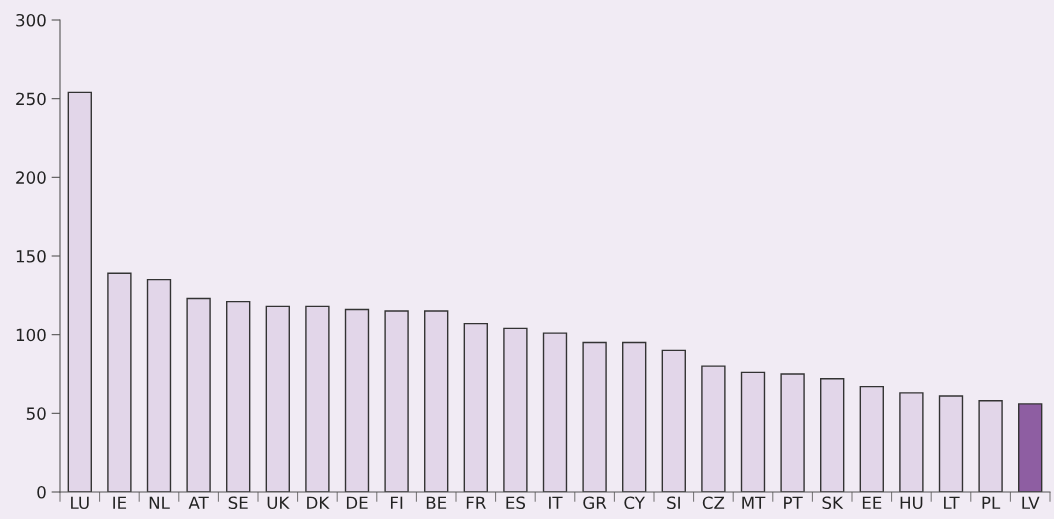 The height and width of the screenshot is (519, 1054). What do you see at coordinates (793, 502) in the screenshot?
I see `x-tick-label: PT` at bounding box center [793, 502].